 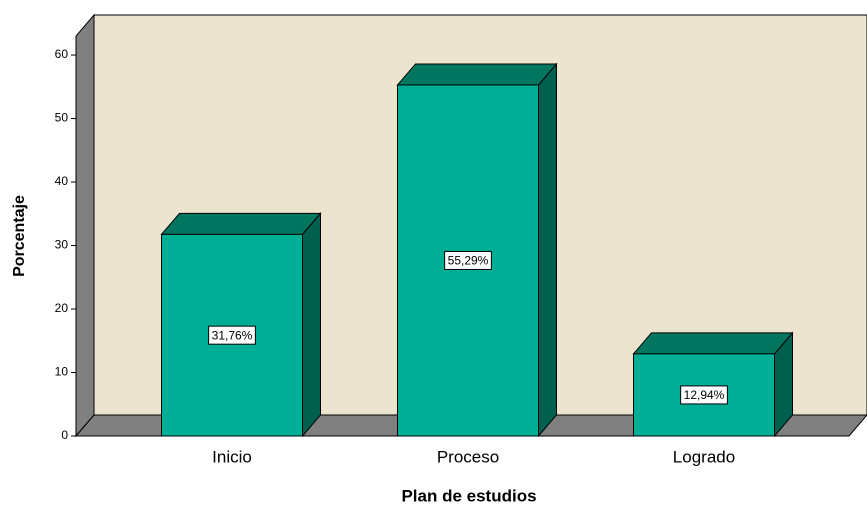 I want to click on value-label: 31,76%, so click(x=232, y=335).